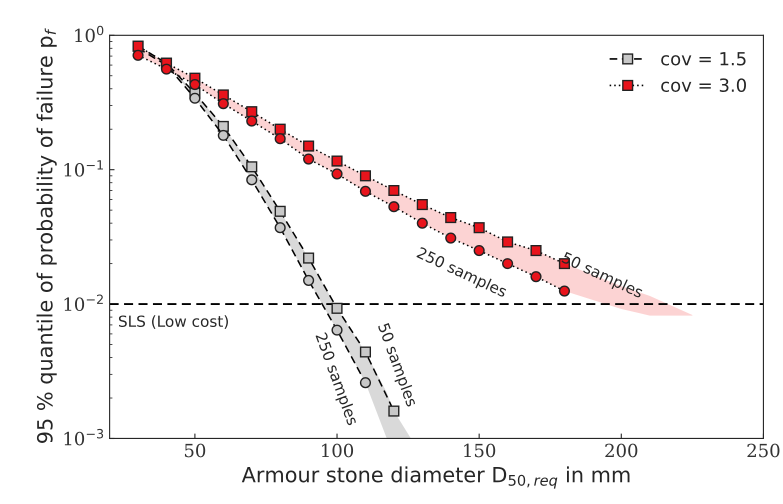  Describe the element at coordinates (89, 34) in the screenshot. I see `y-tick-label: 10$^{0}$` at that location.